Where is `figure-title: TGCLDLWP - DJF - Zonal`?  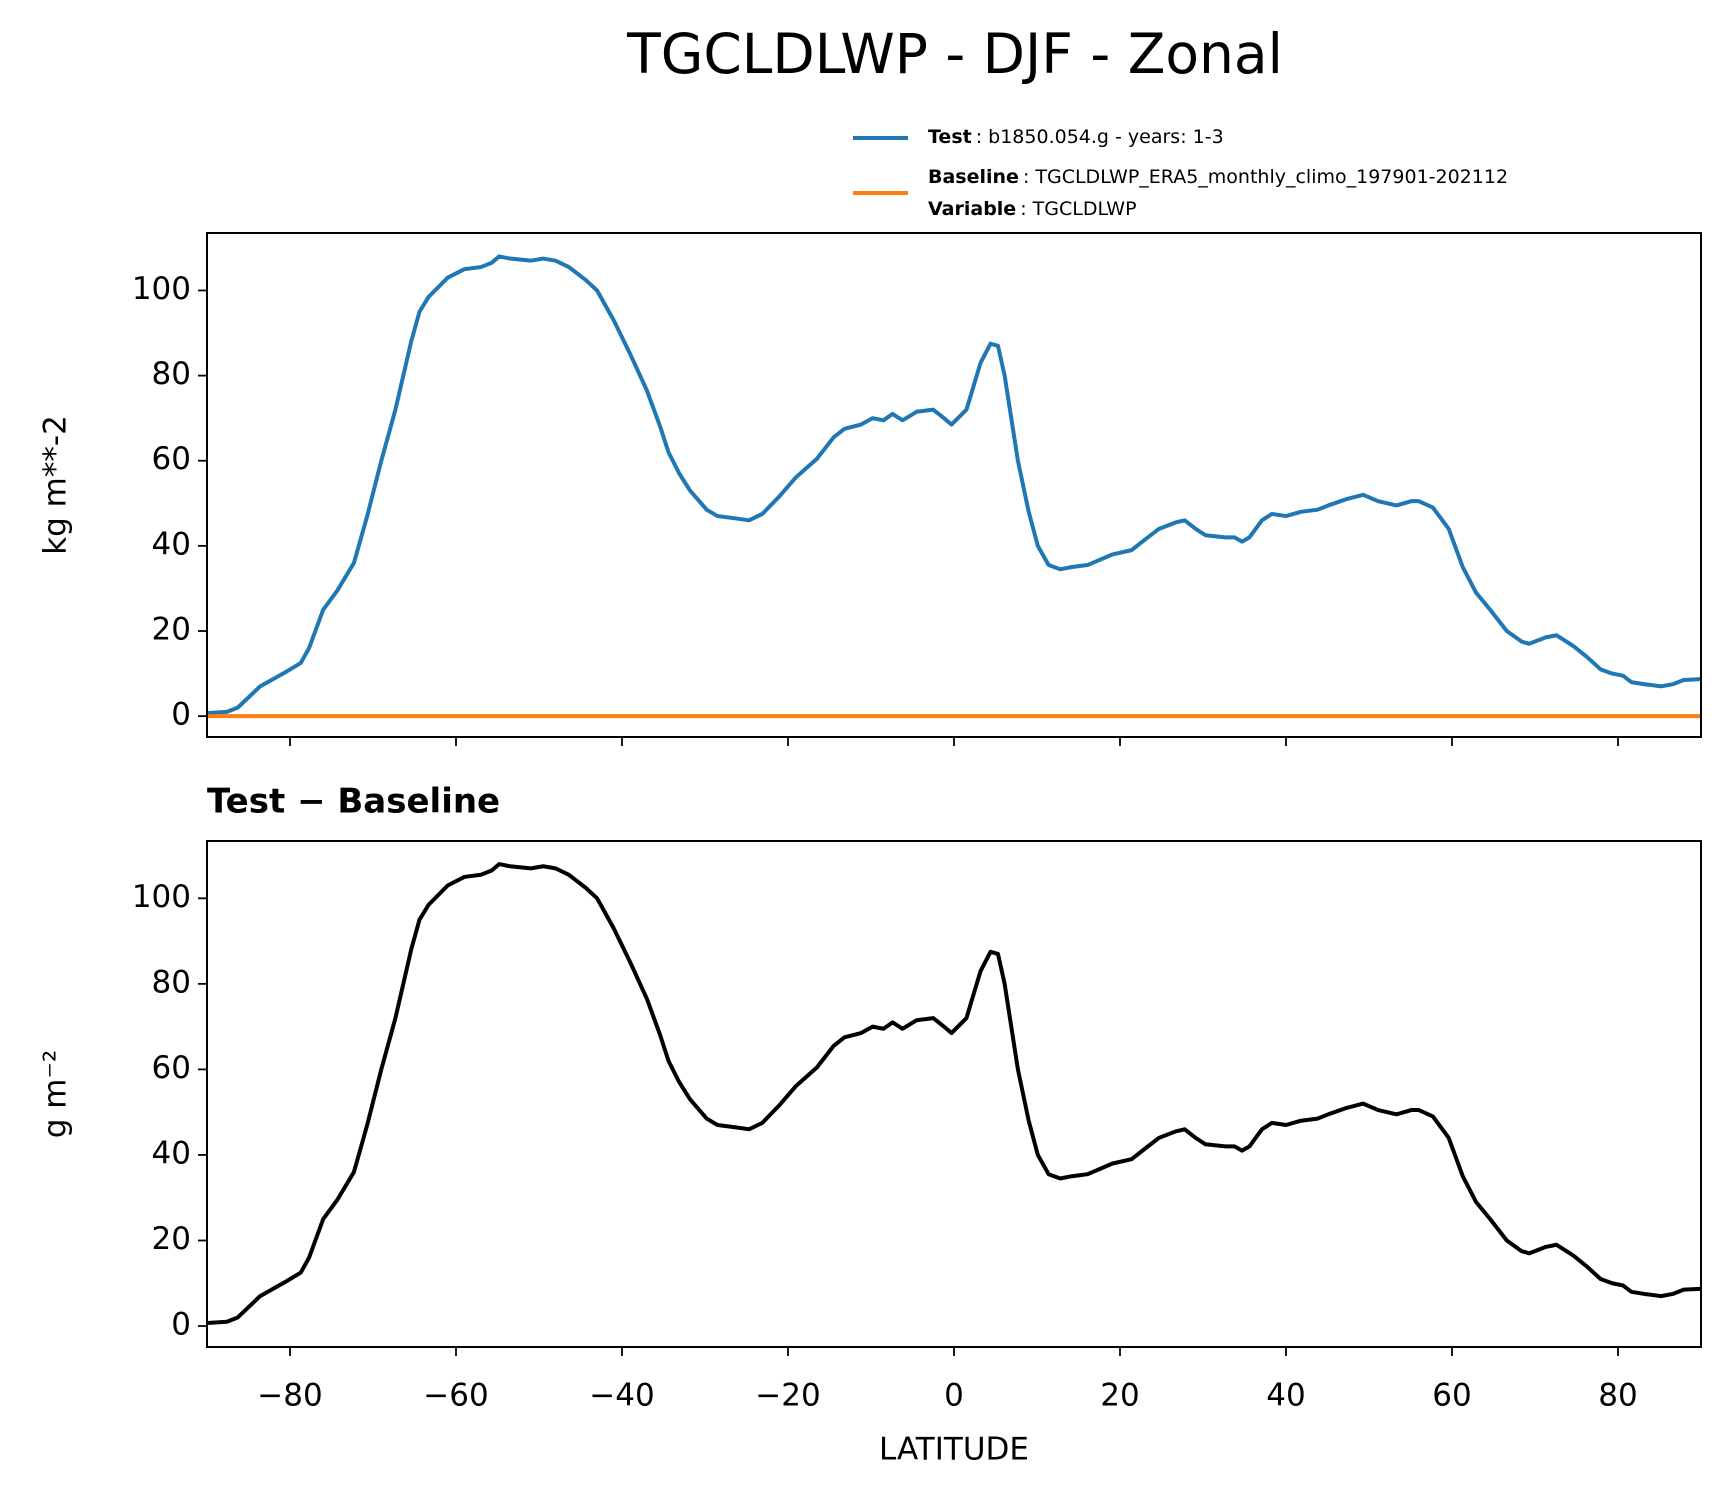 figure-title: TGCLDLWP - DJF - Zonal is located at coordinates (954, 54).